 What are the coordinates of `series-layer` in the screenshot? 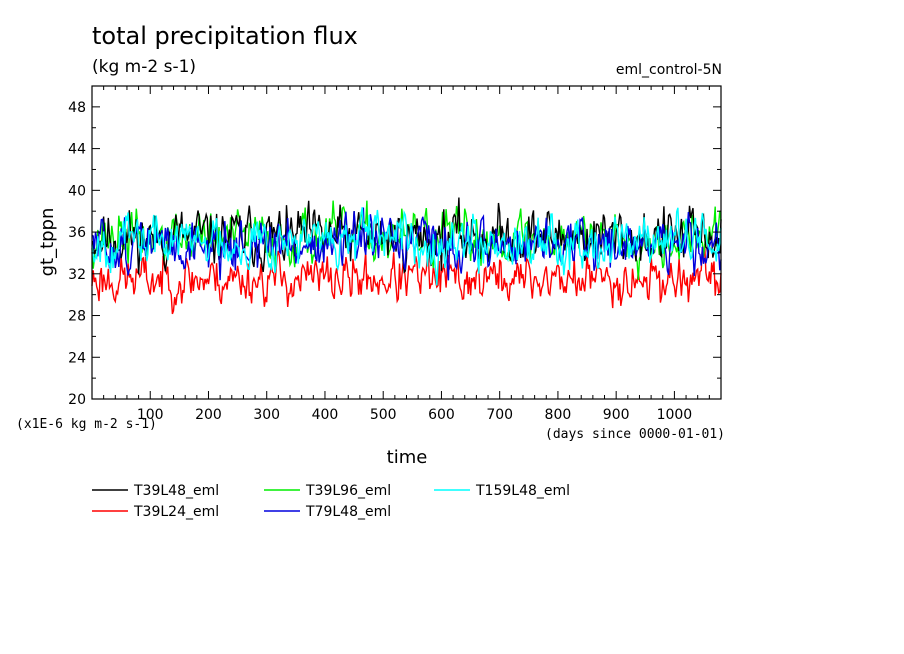 It's located at (406, 256).